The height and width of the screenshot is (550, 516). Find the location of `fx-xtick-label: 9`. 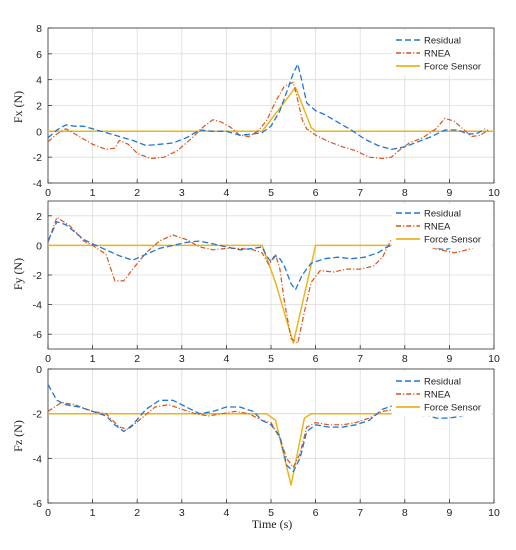

fx-xtick-label: 9 is located at coordinates (449, 193).